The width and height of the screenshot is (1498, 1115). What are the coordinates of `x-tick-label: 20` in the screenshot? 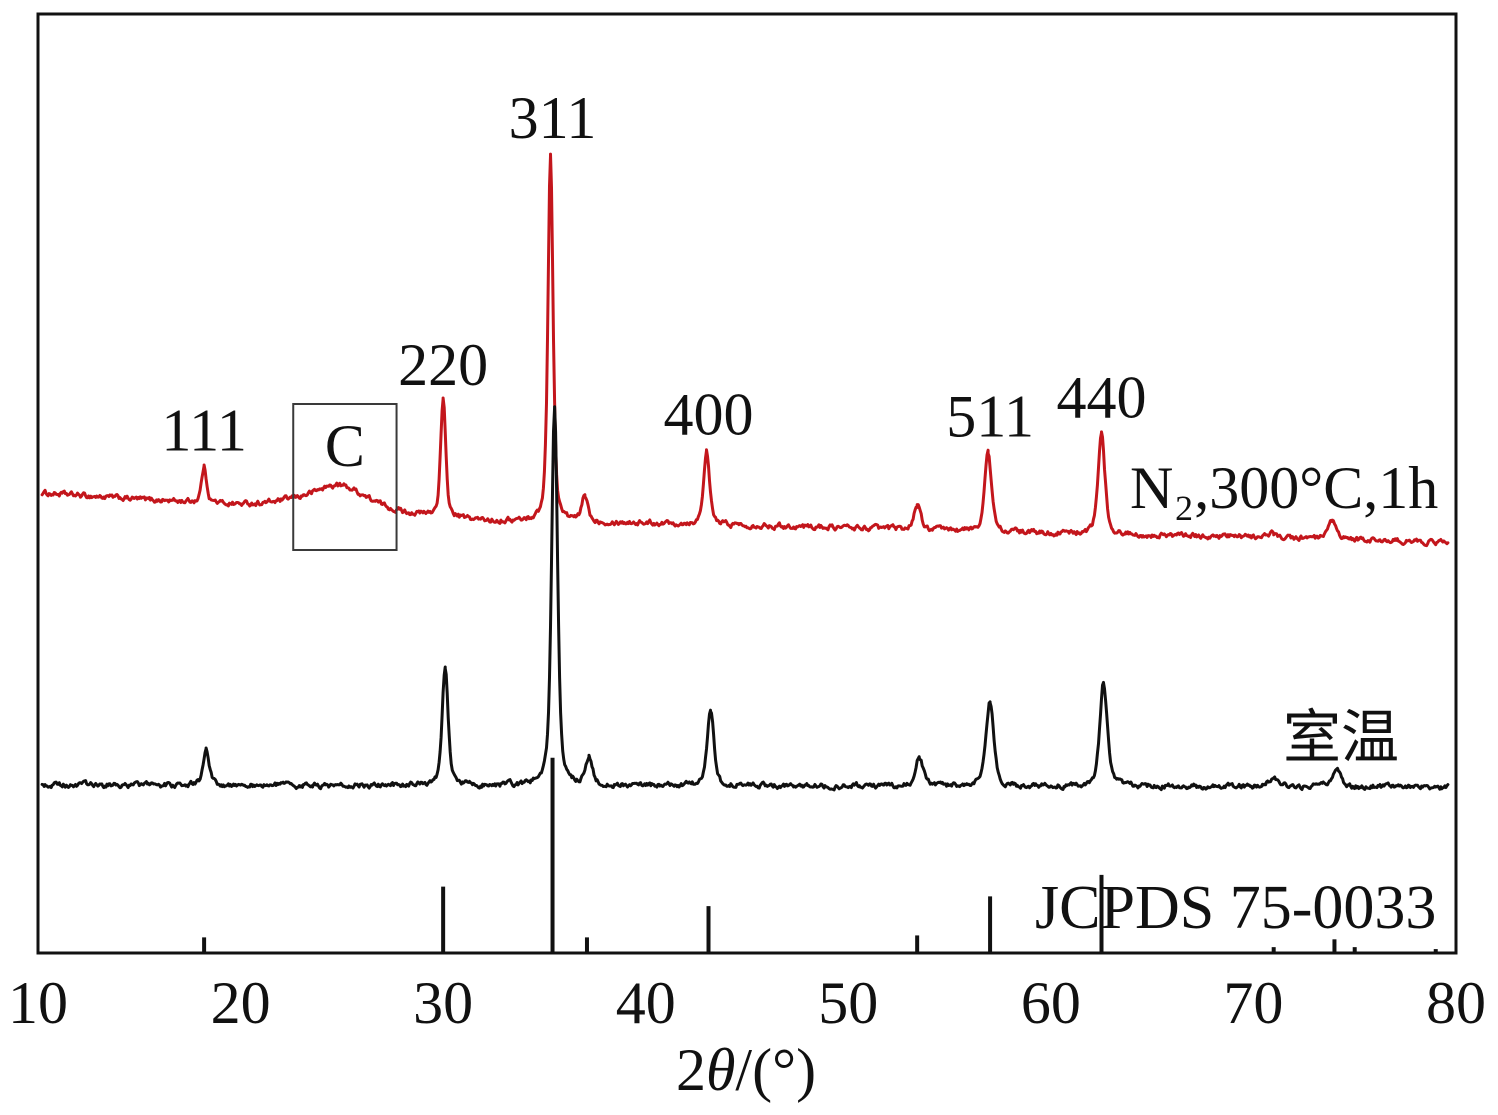 It's located at (241, 1003).